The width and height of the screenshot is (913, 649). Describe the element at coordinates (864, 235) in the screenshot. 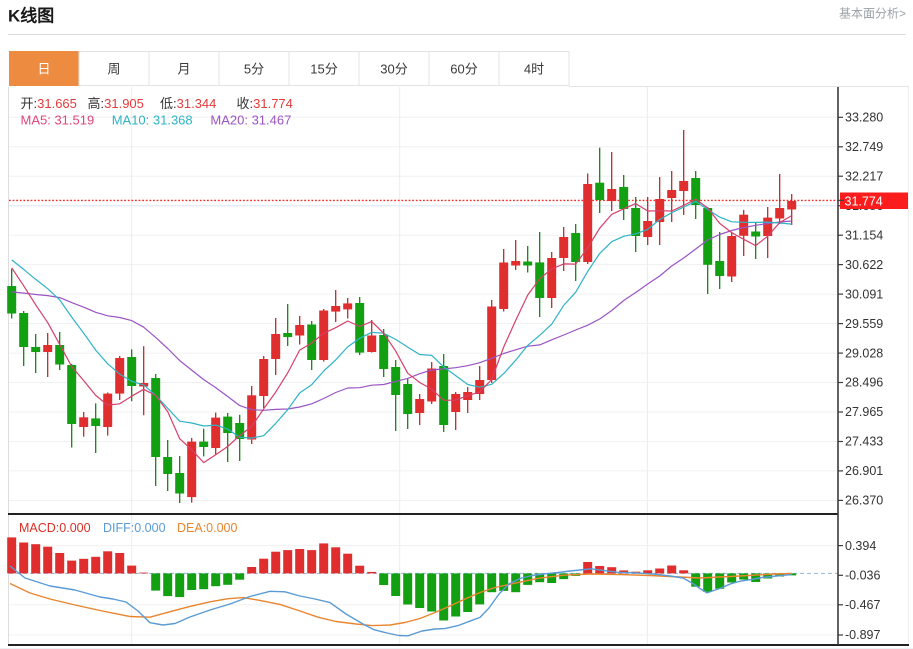

I see `svg-text: 31.154` at that location.